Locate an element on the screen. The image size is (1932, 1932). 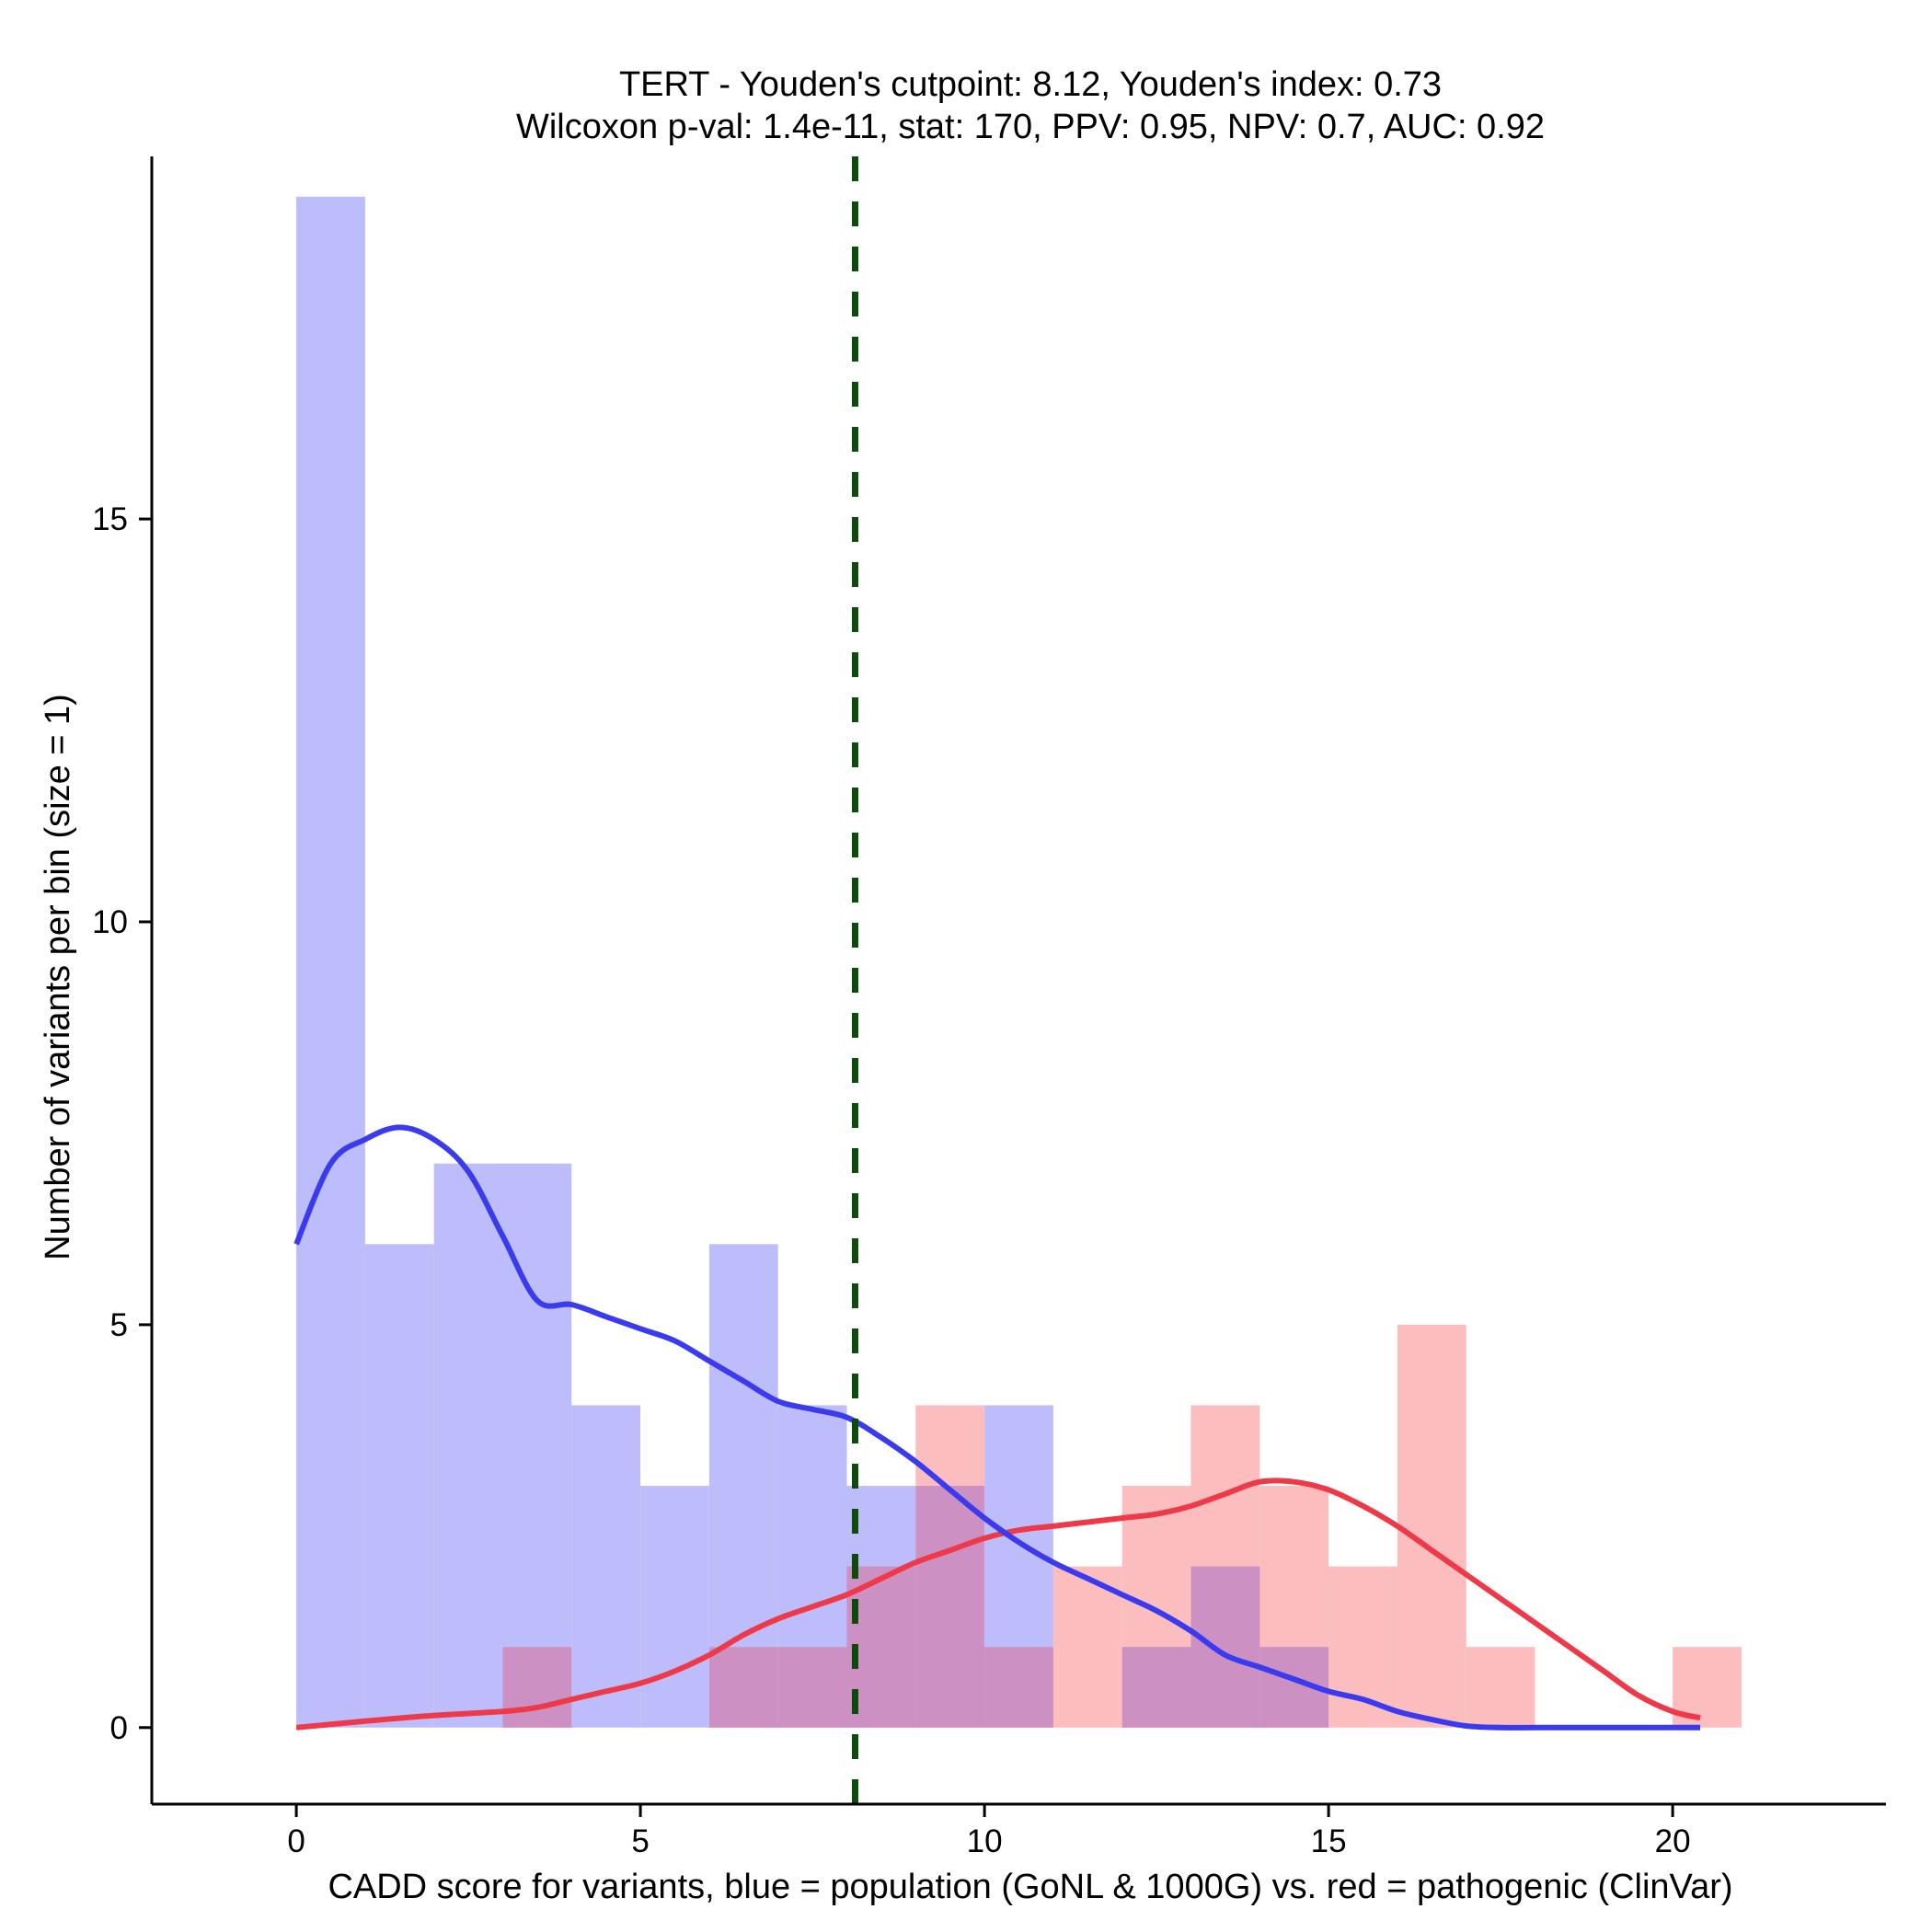
y-tick-label: 0 is located at coordinates (119, 1728).